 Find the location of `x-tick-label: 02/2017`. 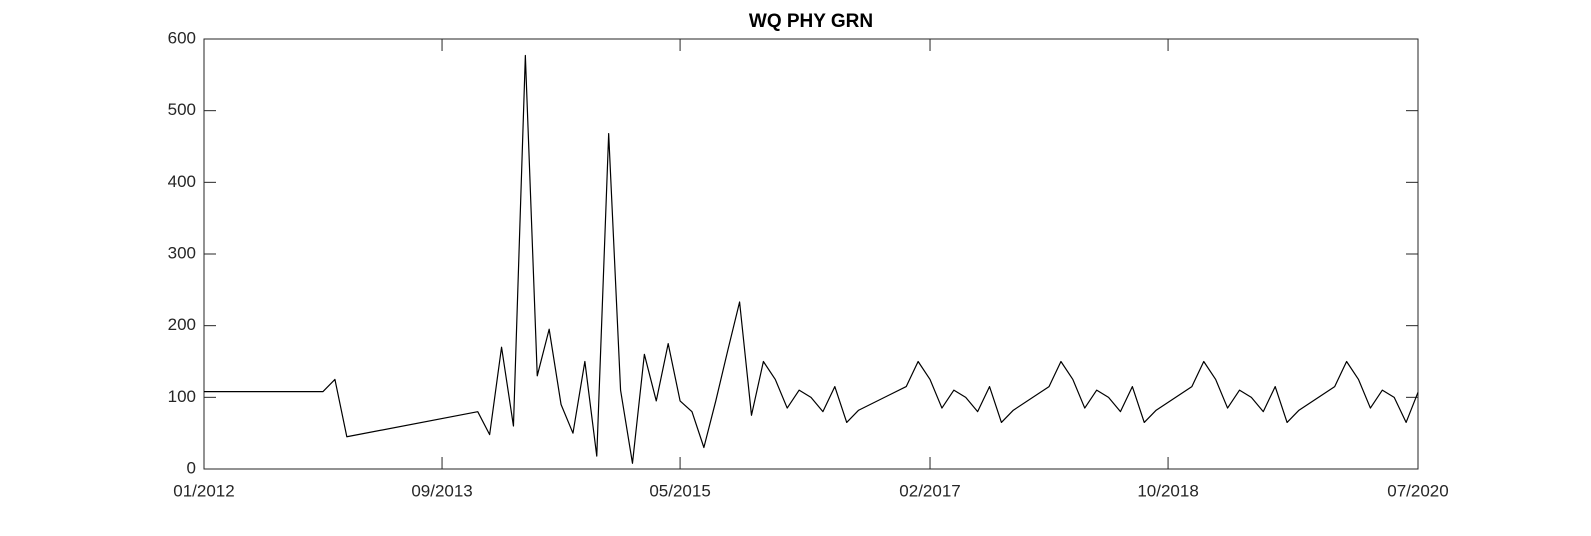

x-tick-label: 02/2017 is located at coordinates (929, 490).